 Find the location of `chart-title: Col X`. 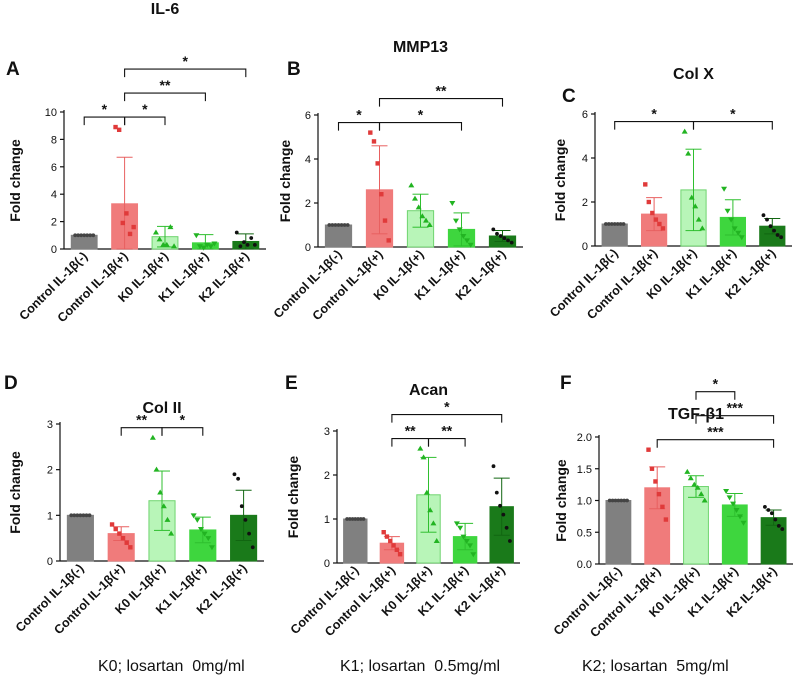

chart-title: Col X is located at coordinates (693, 74).